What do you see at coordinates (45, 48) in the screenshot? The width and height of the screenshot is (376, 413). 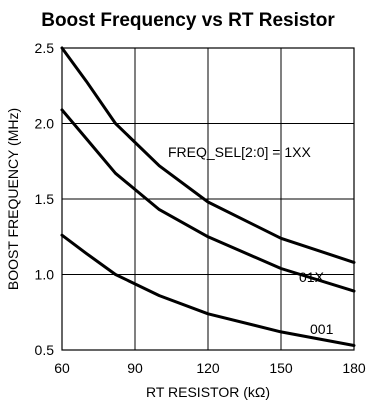 I see `y-tick-label: 2.5` at bounding box center [45, 48].